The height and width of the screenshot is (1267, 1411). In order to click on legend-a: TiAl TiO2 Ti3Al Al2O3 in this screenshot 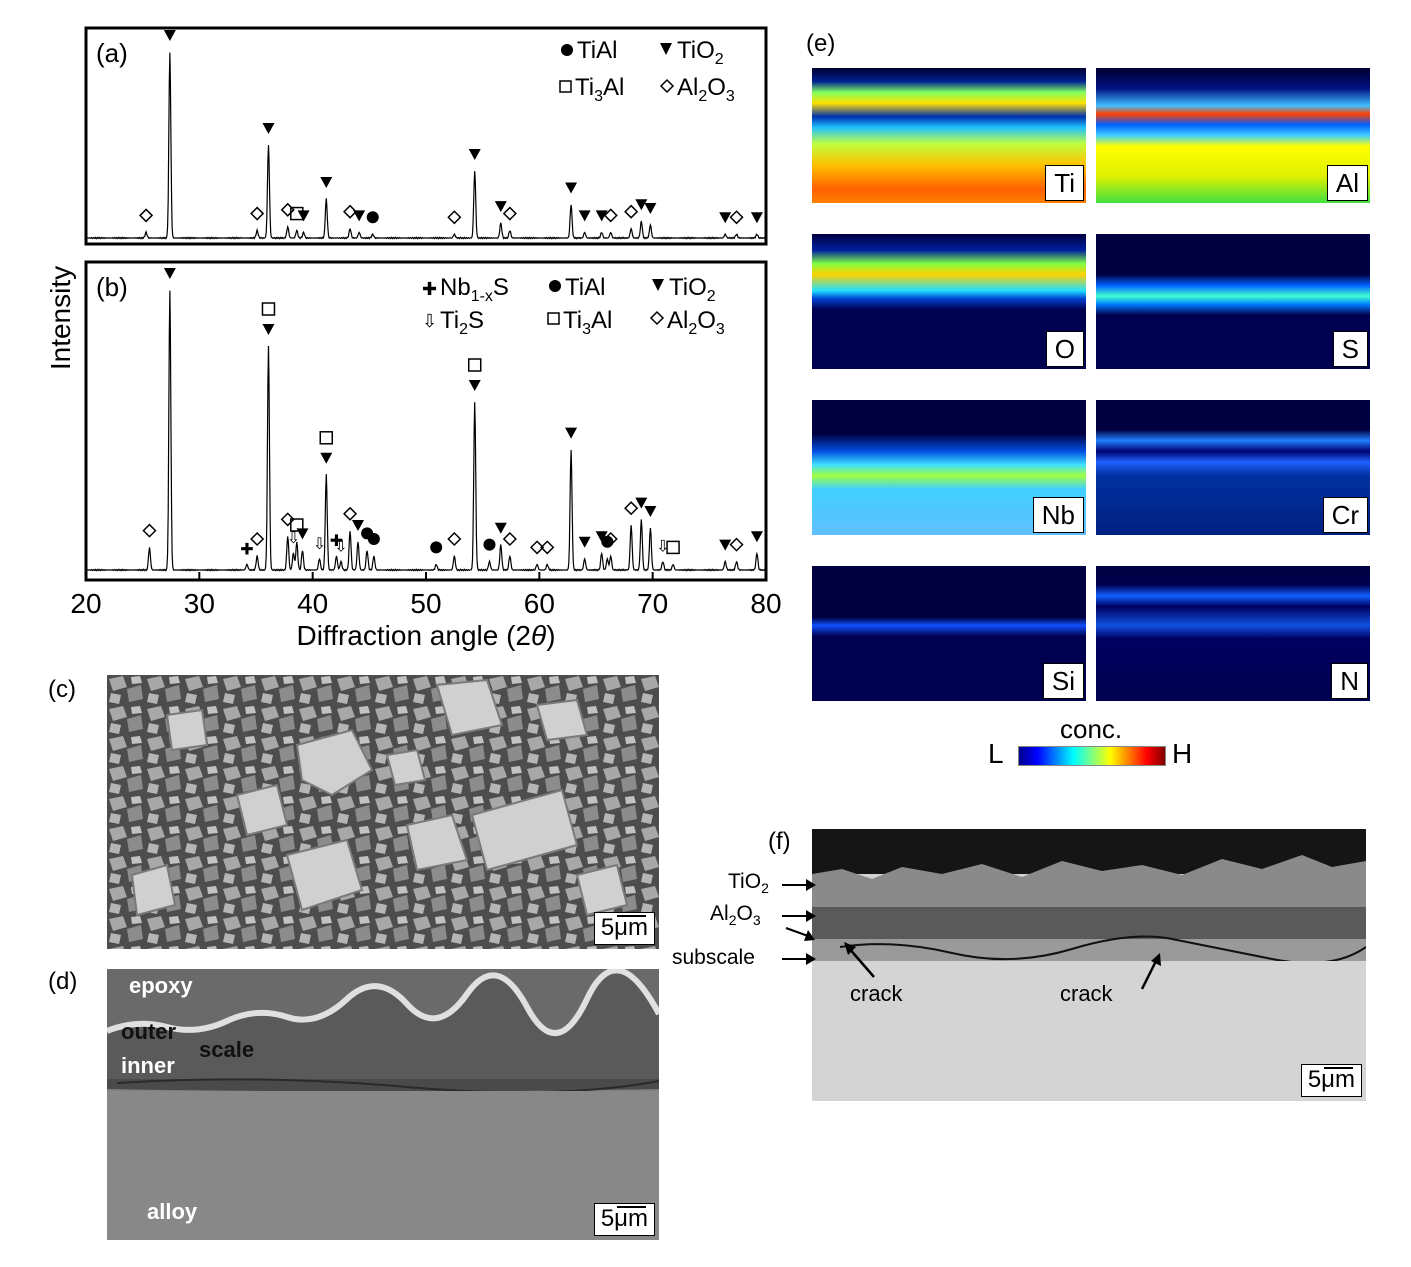, I will do `click(647, 71)`.